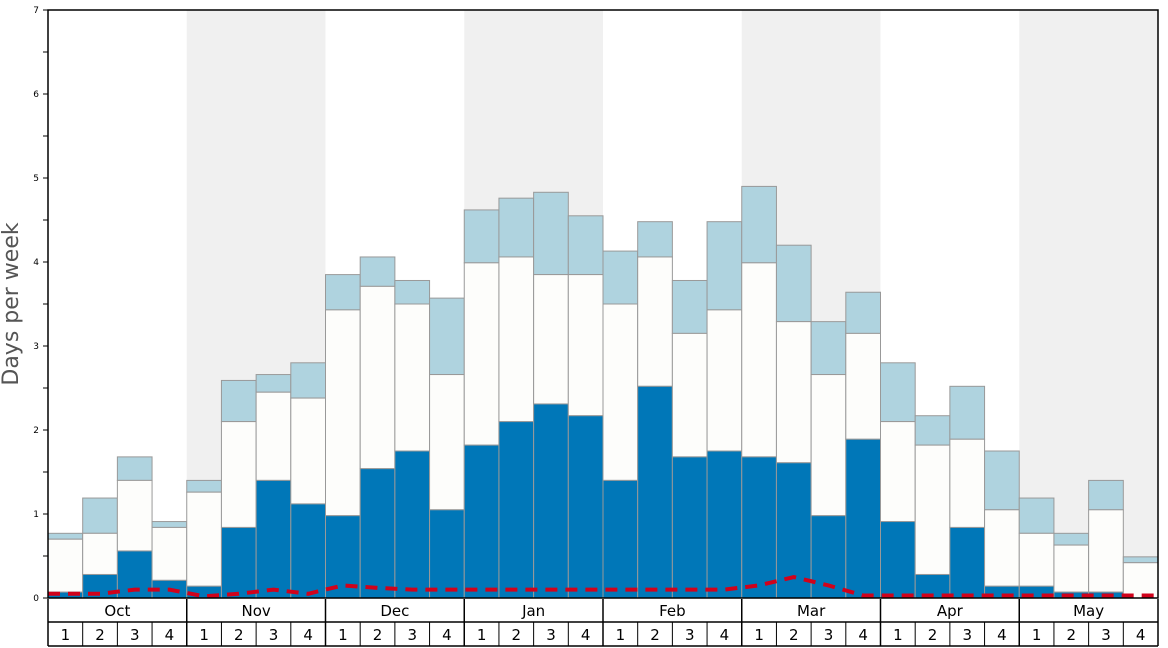  Describe the element at coordinates (36, 179) in the screenshot. I see `y-tick-label: 5` at that location.